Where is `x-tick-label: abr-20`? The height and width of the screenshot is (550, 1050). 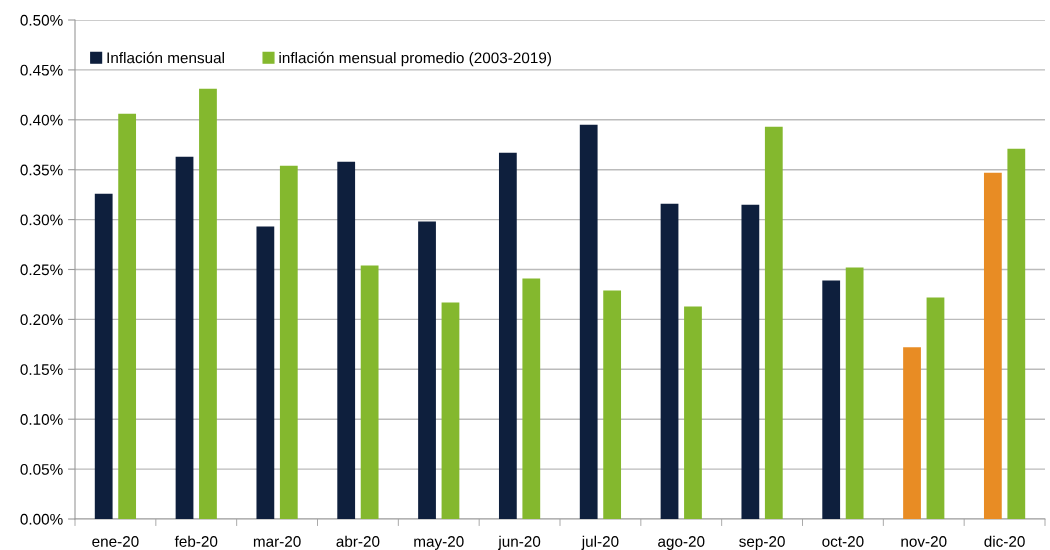
x-tick-label: abr-20 is located at coordinates (358, 541).